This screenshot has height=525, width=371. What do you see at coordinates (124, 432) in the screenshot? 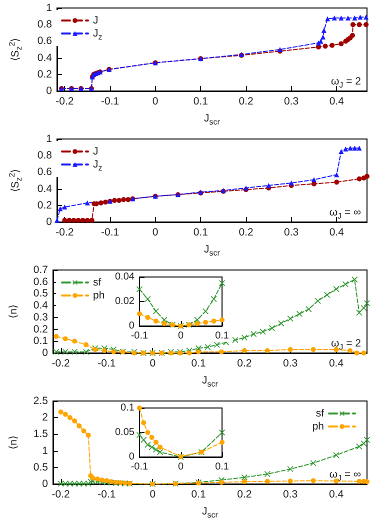
I see `y-tick-label: 0.05` at bounding box center [124, 432].